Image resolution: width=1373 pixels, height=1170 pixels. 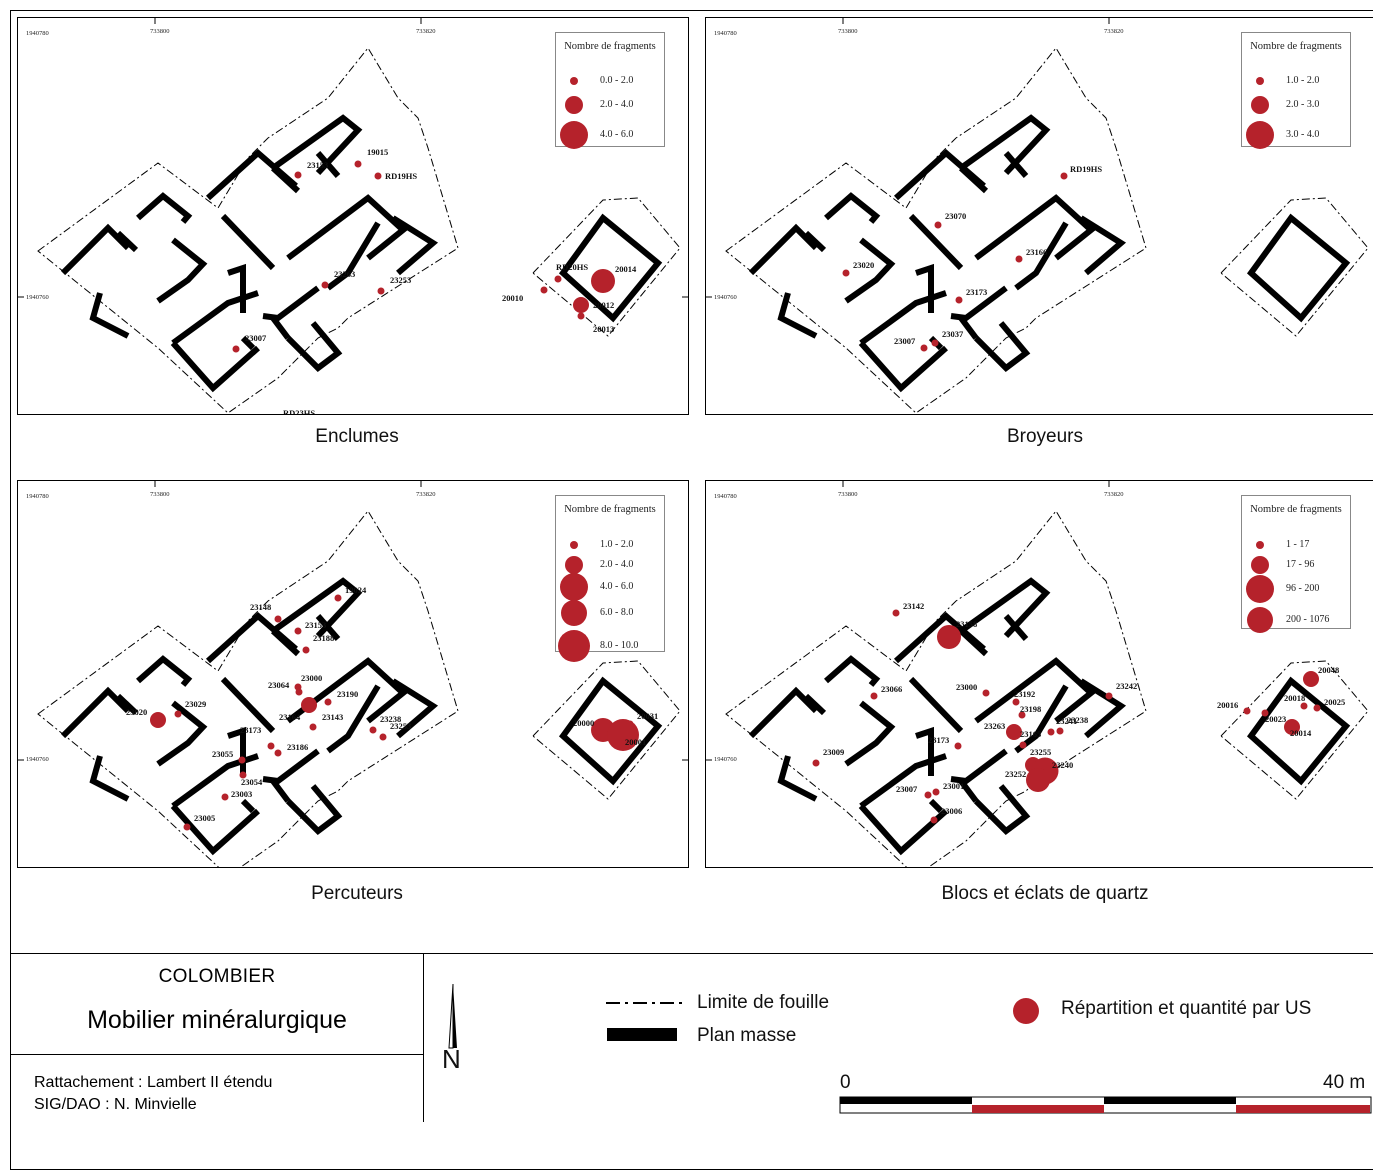 What do you see at coordinates (617, 80) in the screenshot?
I see `legend-label: 0.0 - 2.0` at bounding box center [617, 80].